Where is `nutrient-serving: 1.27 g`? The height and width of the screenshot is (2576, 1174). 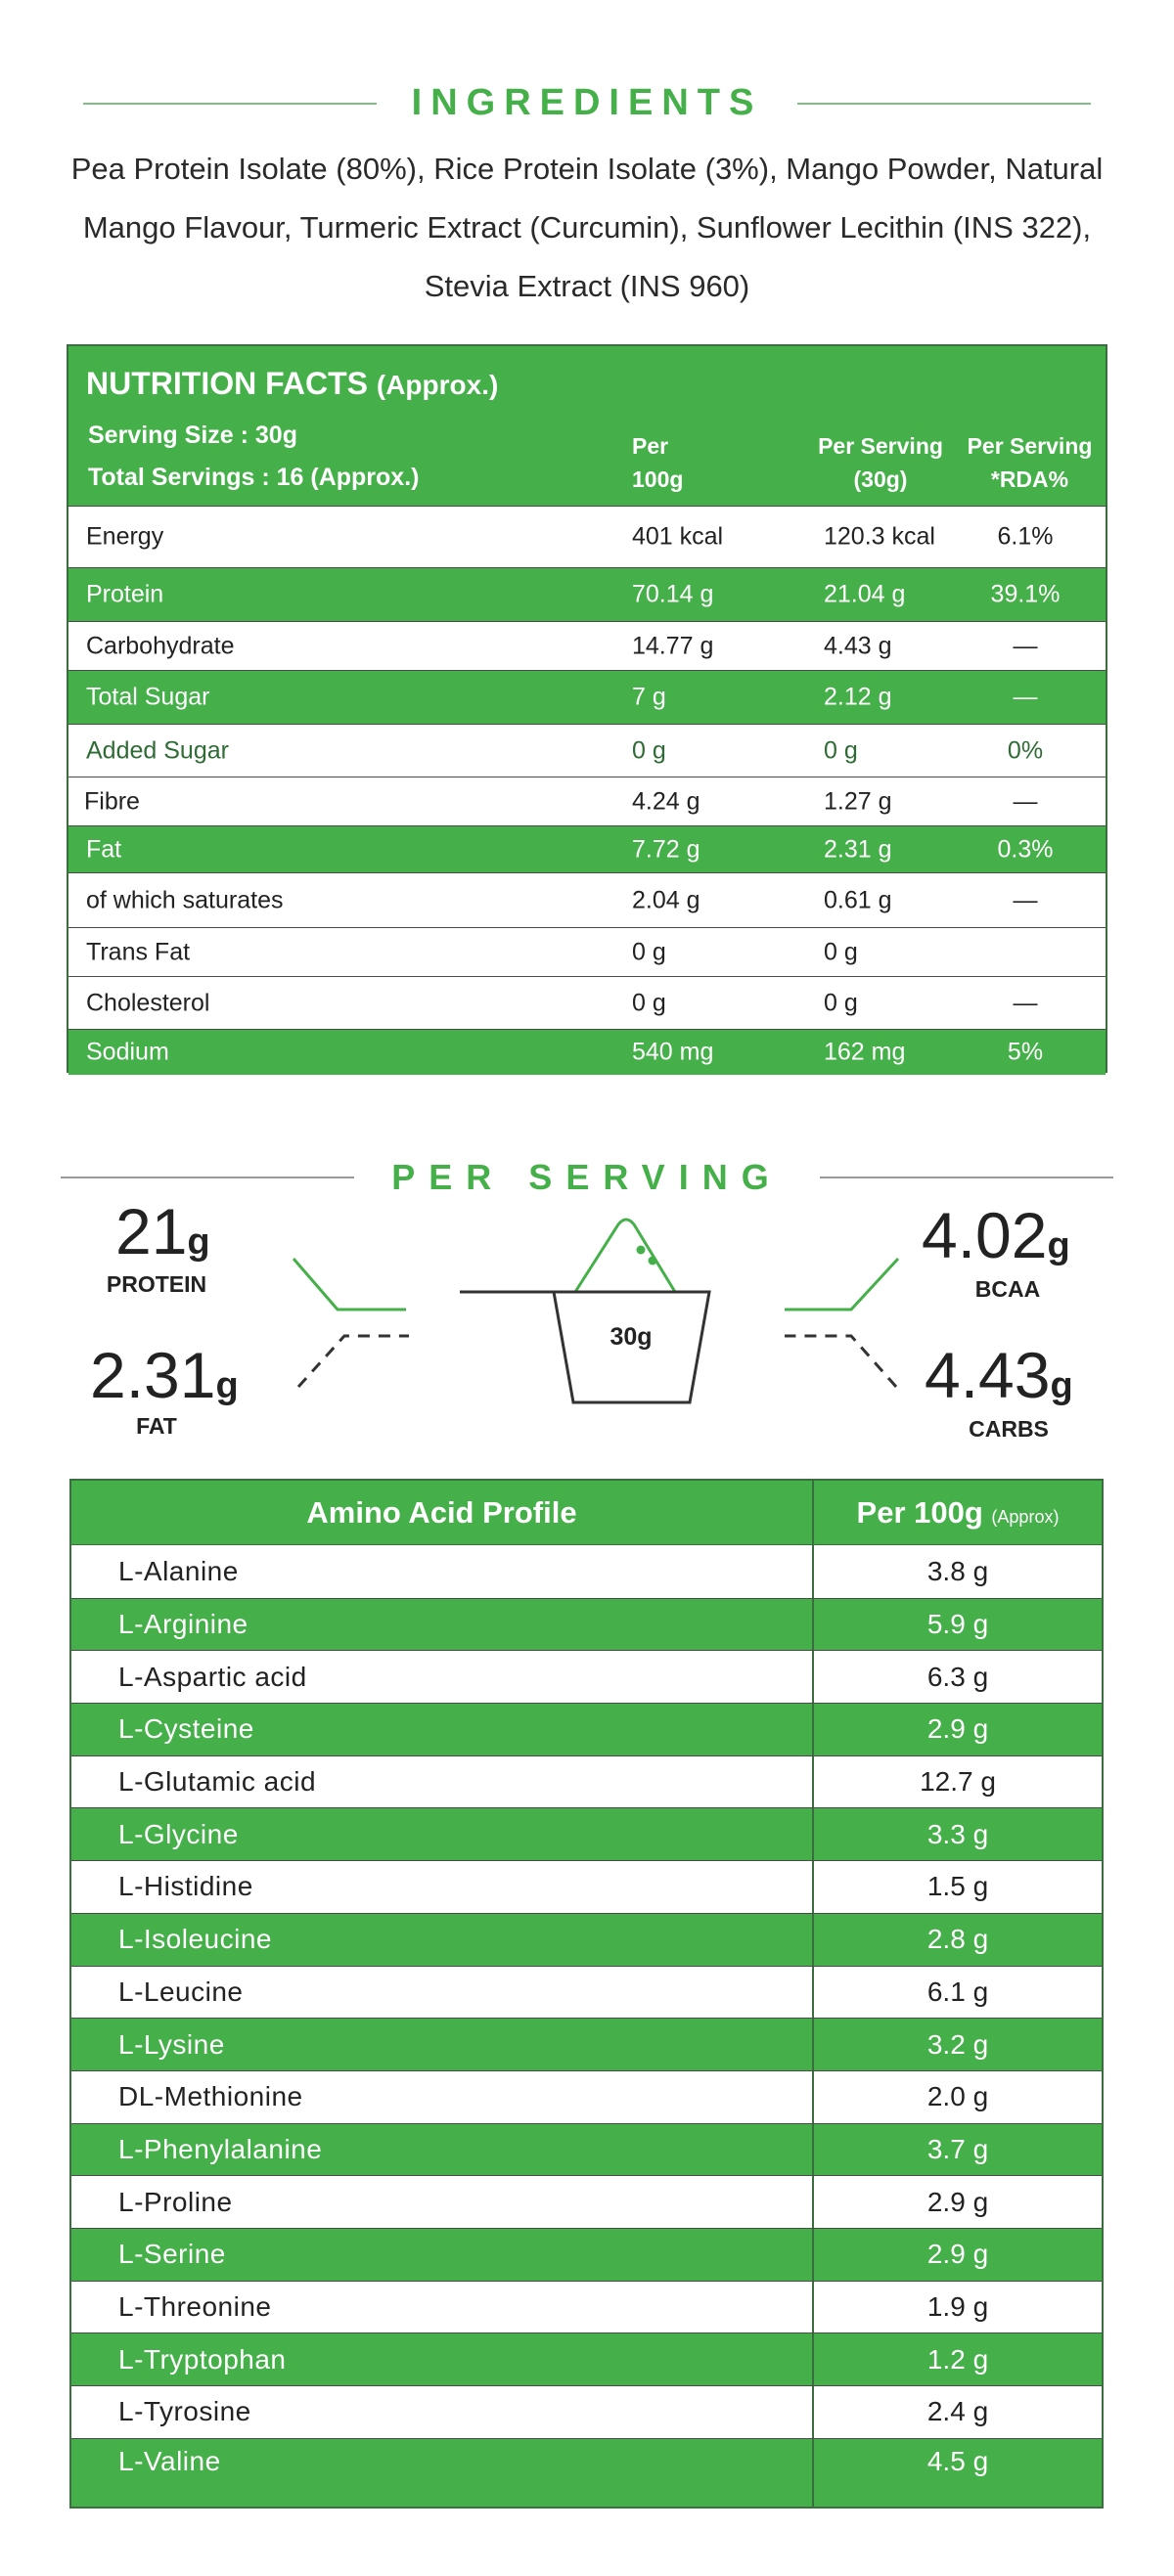 nutrient-serving: 1.27 g is located at coordinates (858, 801).